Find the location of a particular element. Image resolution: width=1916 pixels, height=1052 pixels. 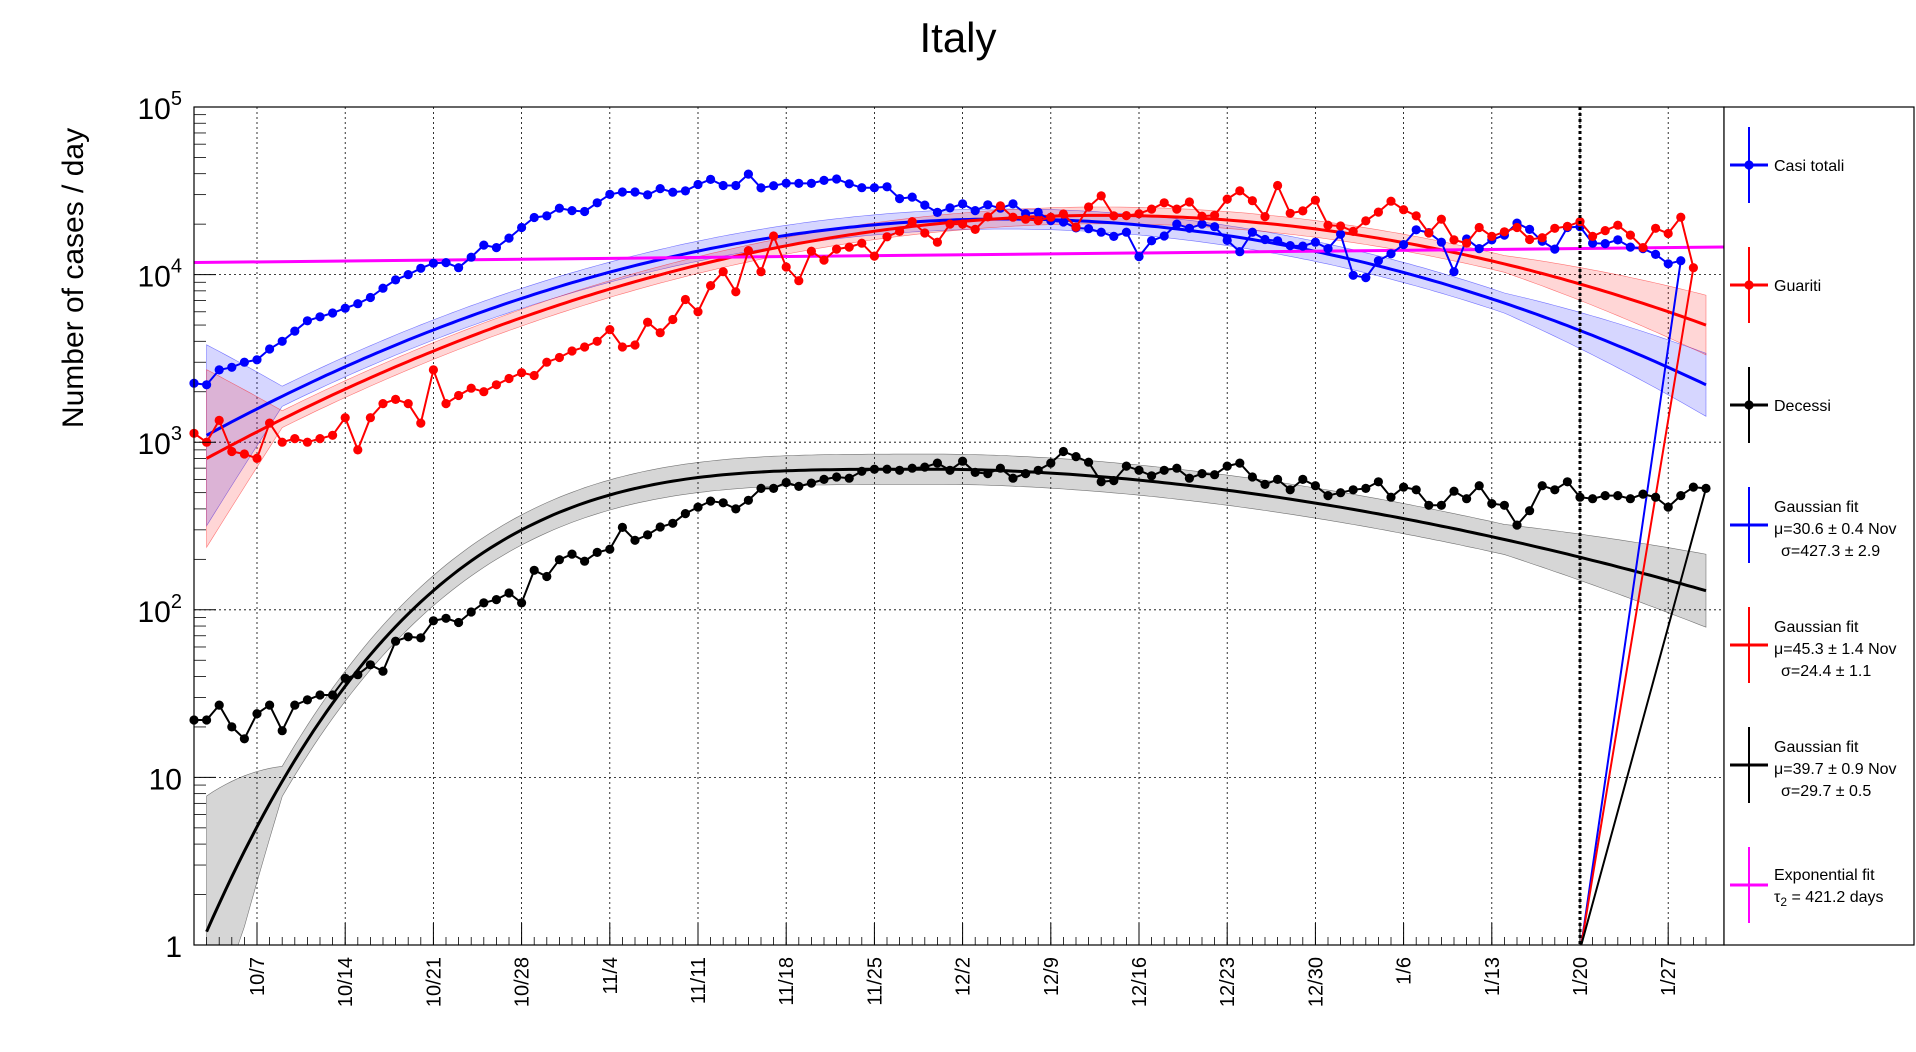

x-tick-label: 1/27 is located at coordinates (1669, 976).